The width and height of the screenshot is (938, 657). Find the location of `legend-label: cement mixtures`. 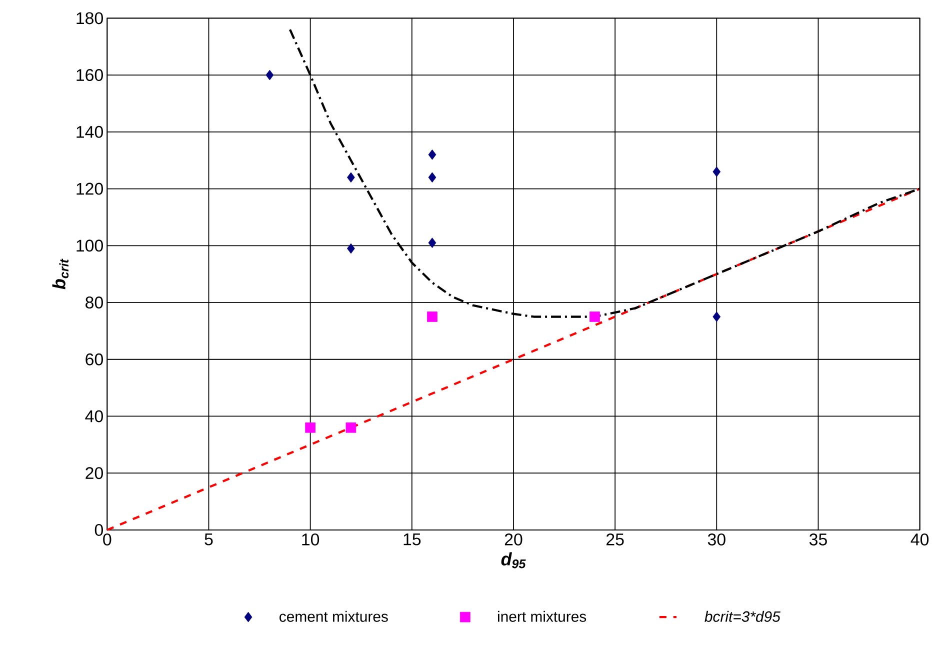

legend-label: cement mixtures is located at coordinates (334, 616).